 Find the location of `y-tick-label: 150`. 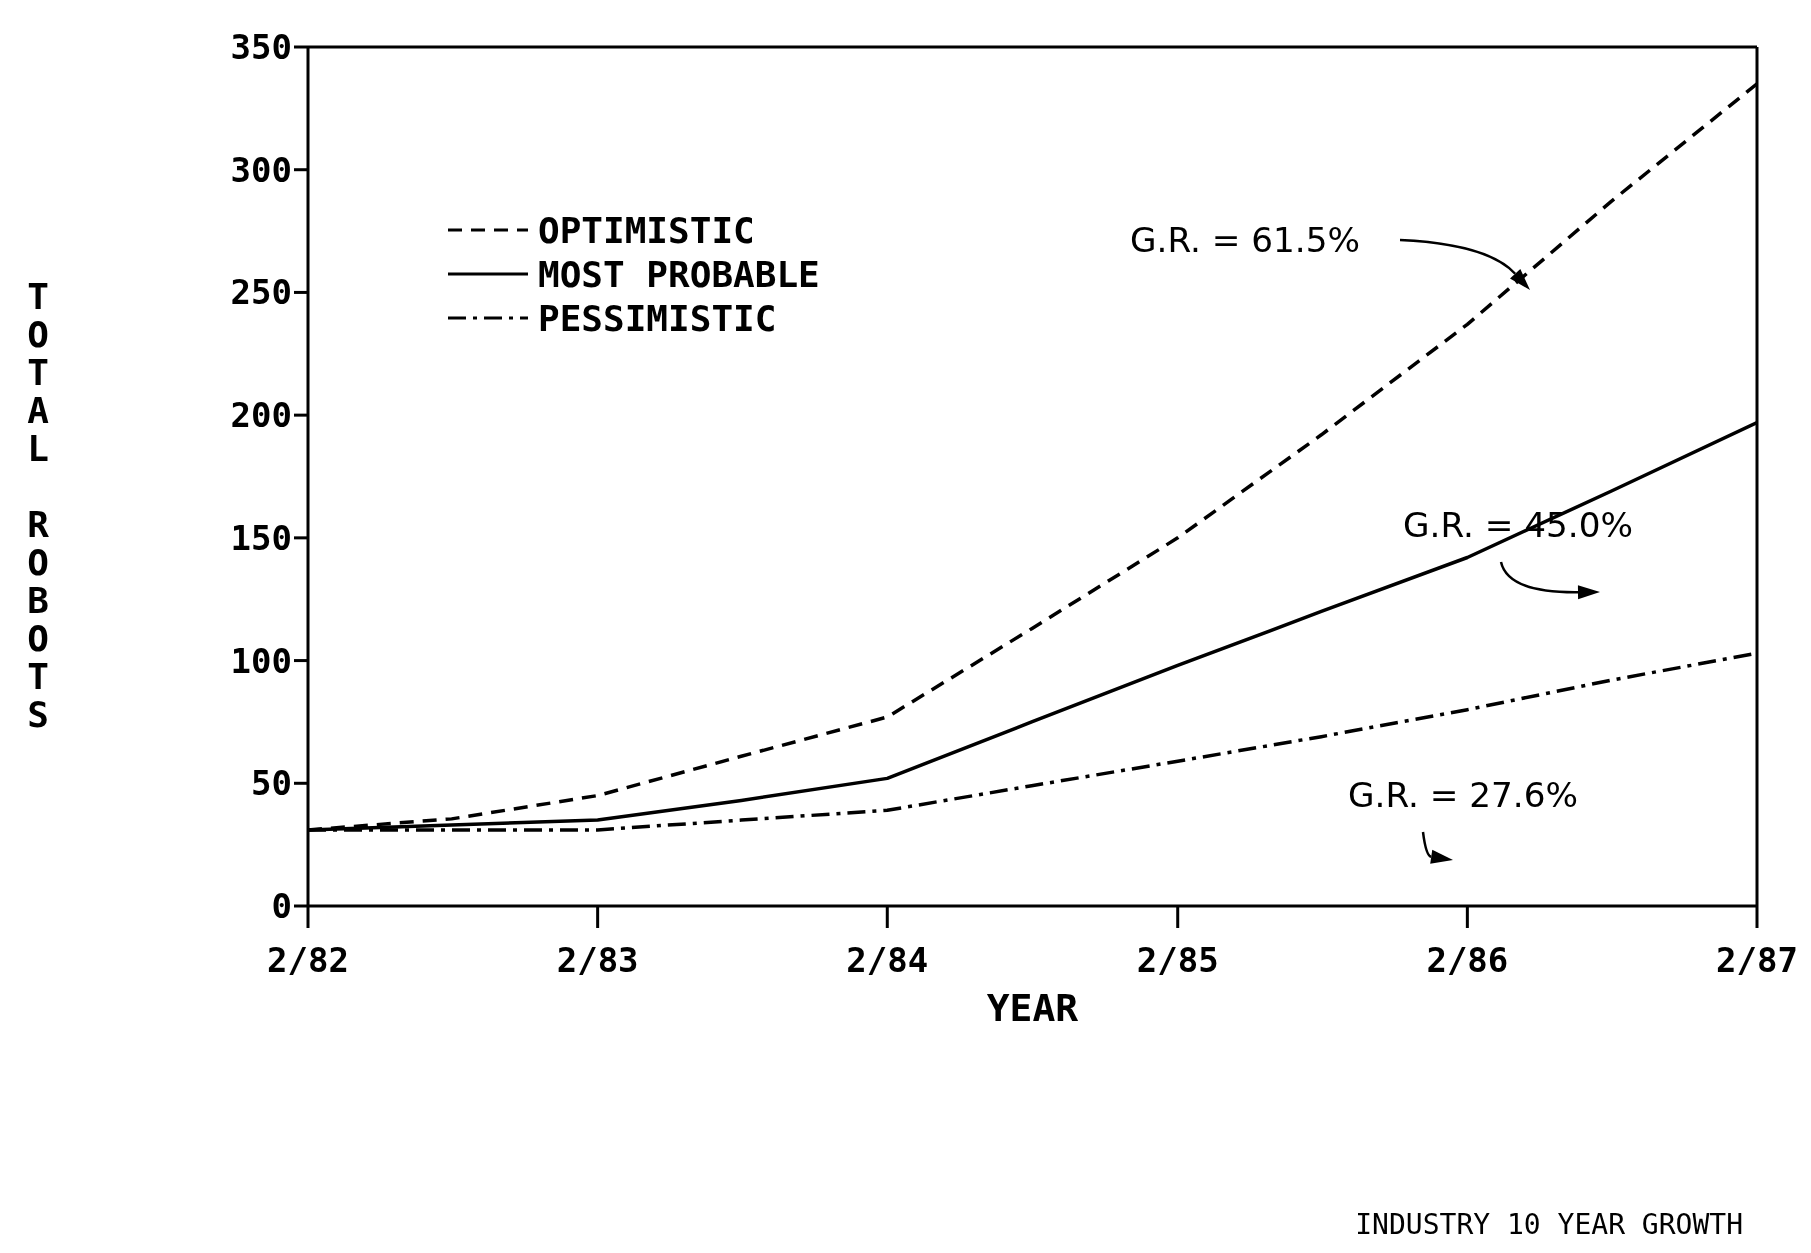

y-tick-label: 150 is located at coordinates (261, 537).